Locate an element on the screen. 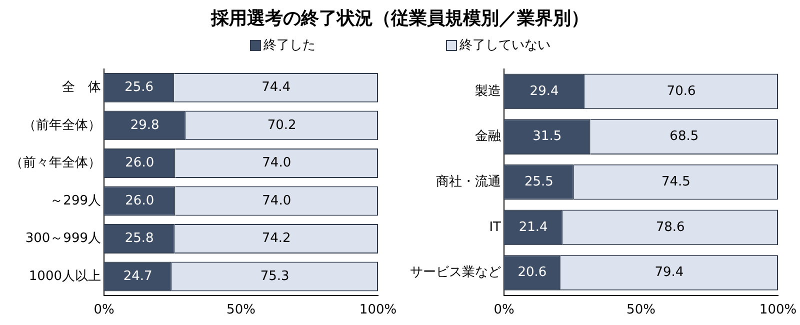  data-label: 70.2 is located at coordinates (281, 125).